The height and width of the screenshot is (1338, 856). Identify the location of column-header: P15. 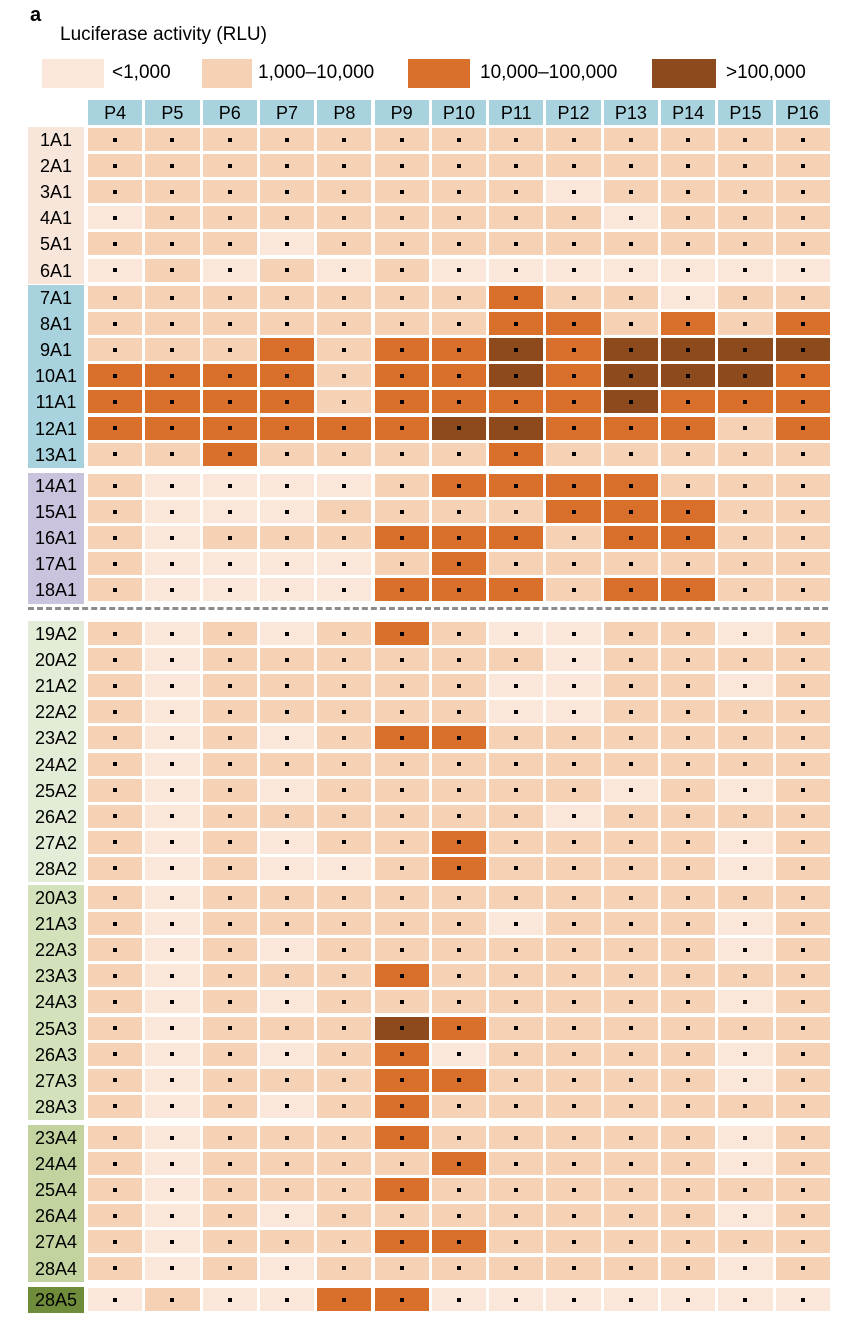
(745, 112).